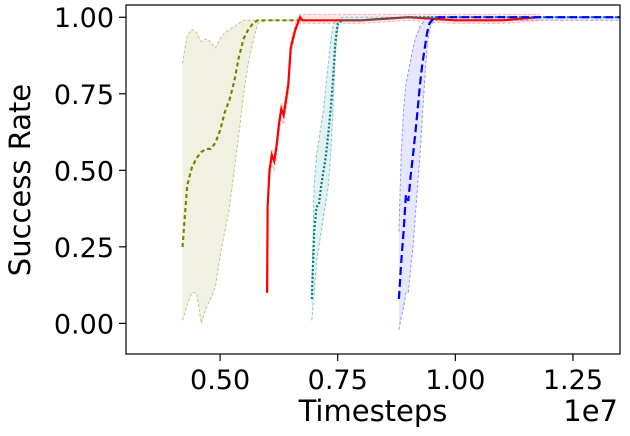 Image resolution: width=630 pixels, height=436 pixels. What do you see at coordinates (373, 411) in the screenshot?
I see `x-axis-label: Timesteps` at bounding box center [373, 411].